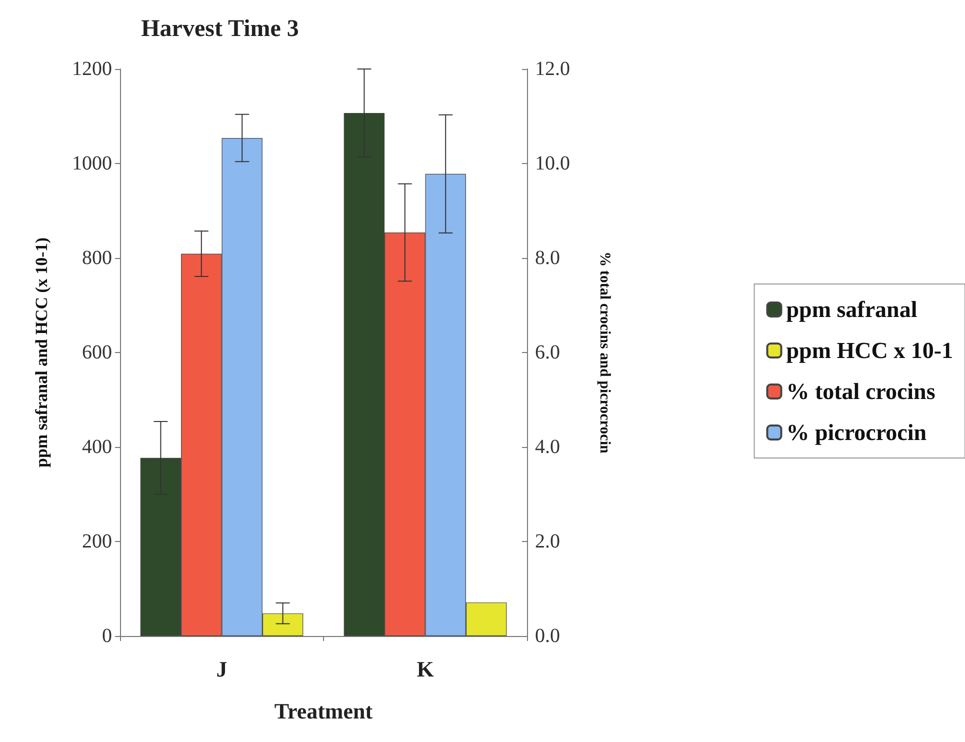 Image resolution: width=965 pixels, height=742 pixels. Describe the element at coordinates (547, 258) in the screenshot. I see `y2-tick-label: 8.0` at that location.